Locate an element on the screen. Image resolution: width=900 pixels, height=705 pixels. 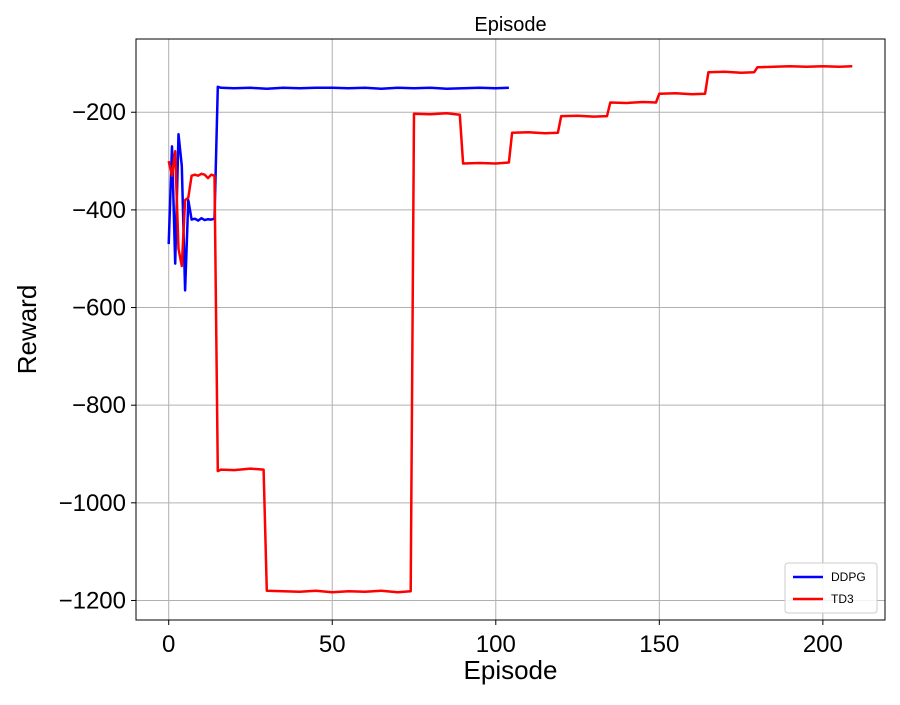
legend-label-td3: TD3 is located at coordinates (842, 599).